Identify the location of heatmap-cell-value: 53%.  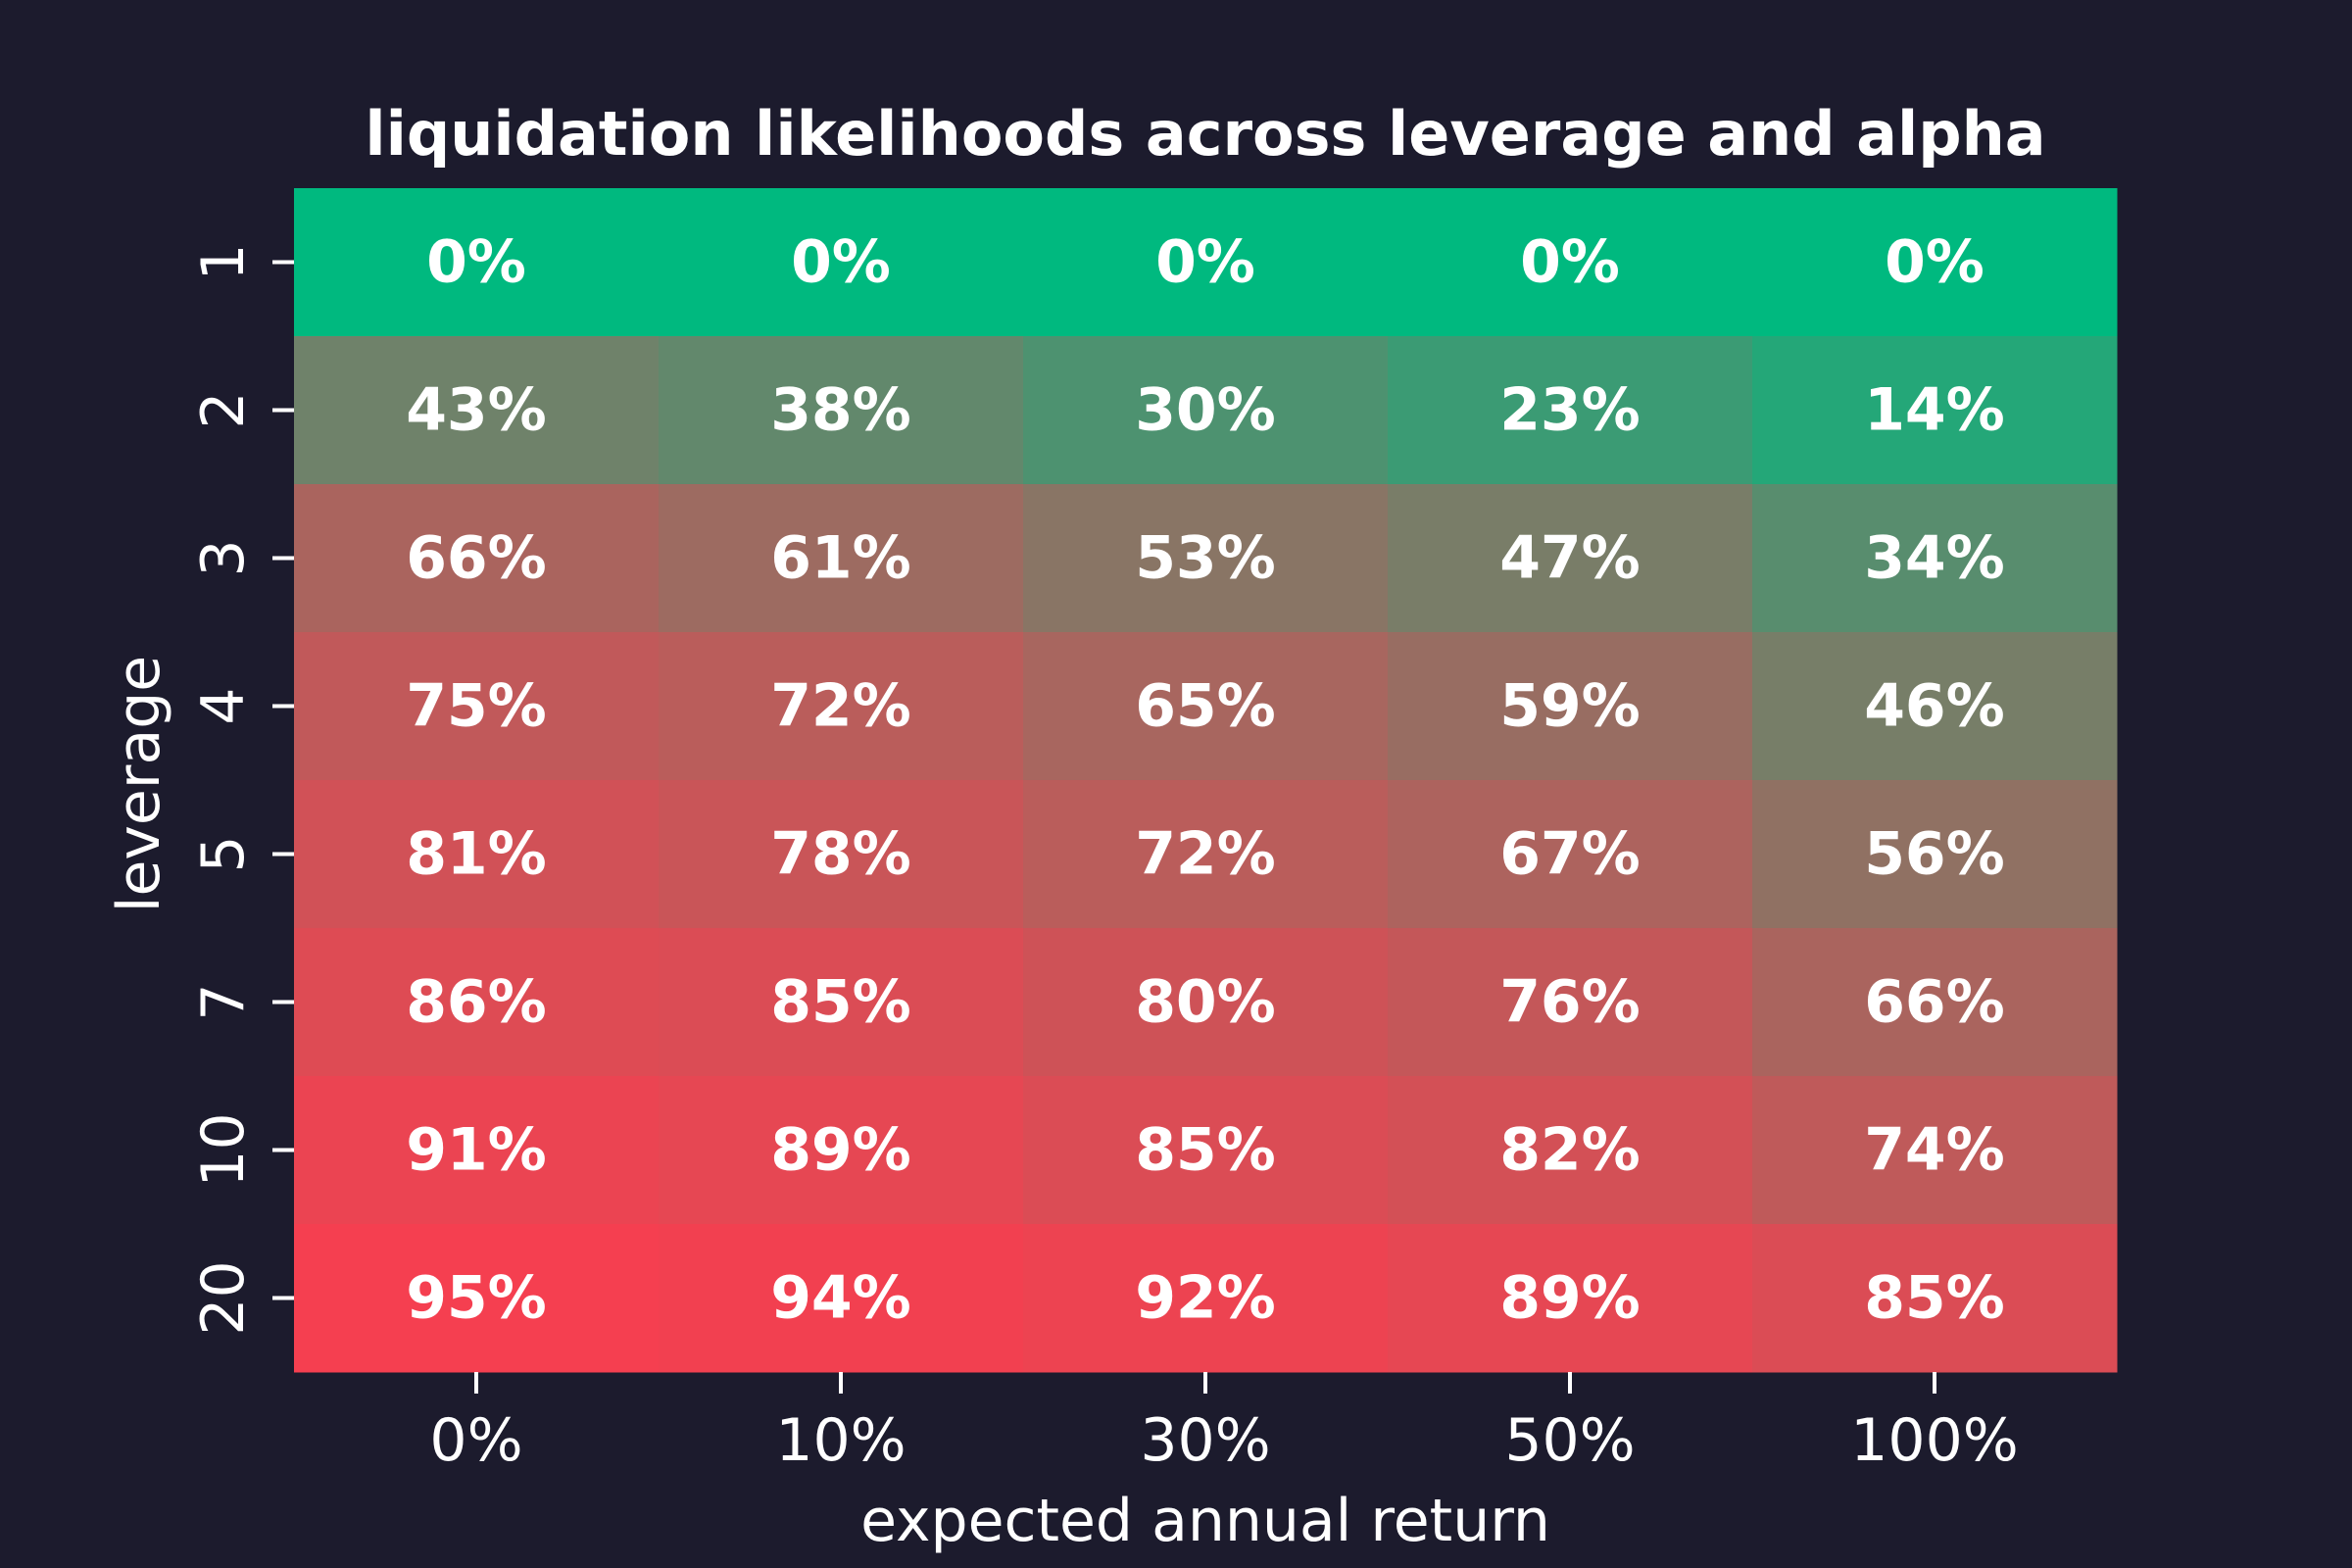
(1205, 558).